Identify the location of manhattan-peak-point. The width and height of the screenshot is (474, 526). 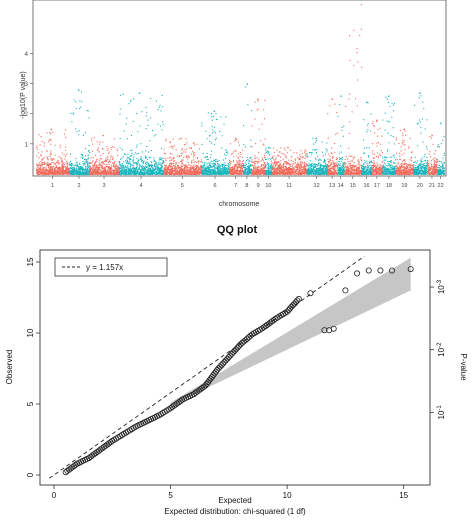
(139, 93).